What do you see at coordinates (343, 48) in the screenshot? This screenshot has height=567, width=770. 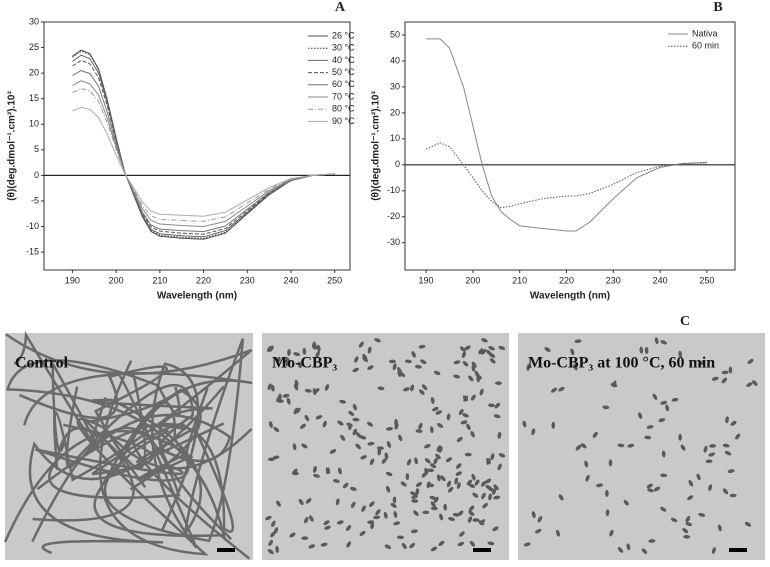 I see `legend-label: 30 °C` at bounding box center [343, 48].